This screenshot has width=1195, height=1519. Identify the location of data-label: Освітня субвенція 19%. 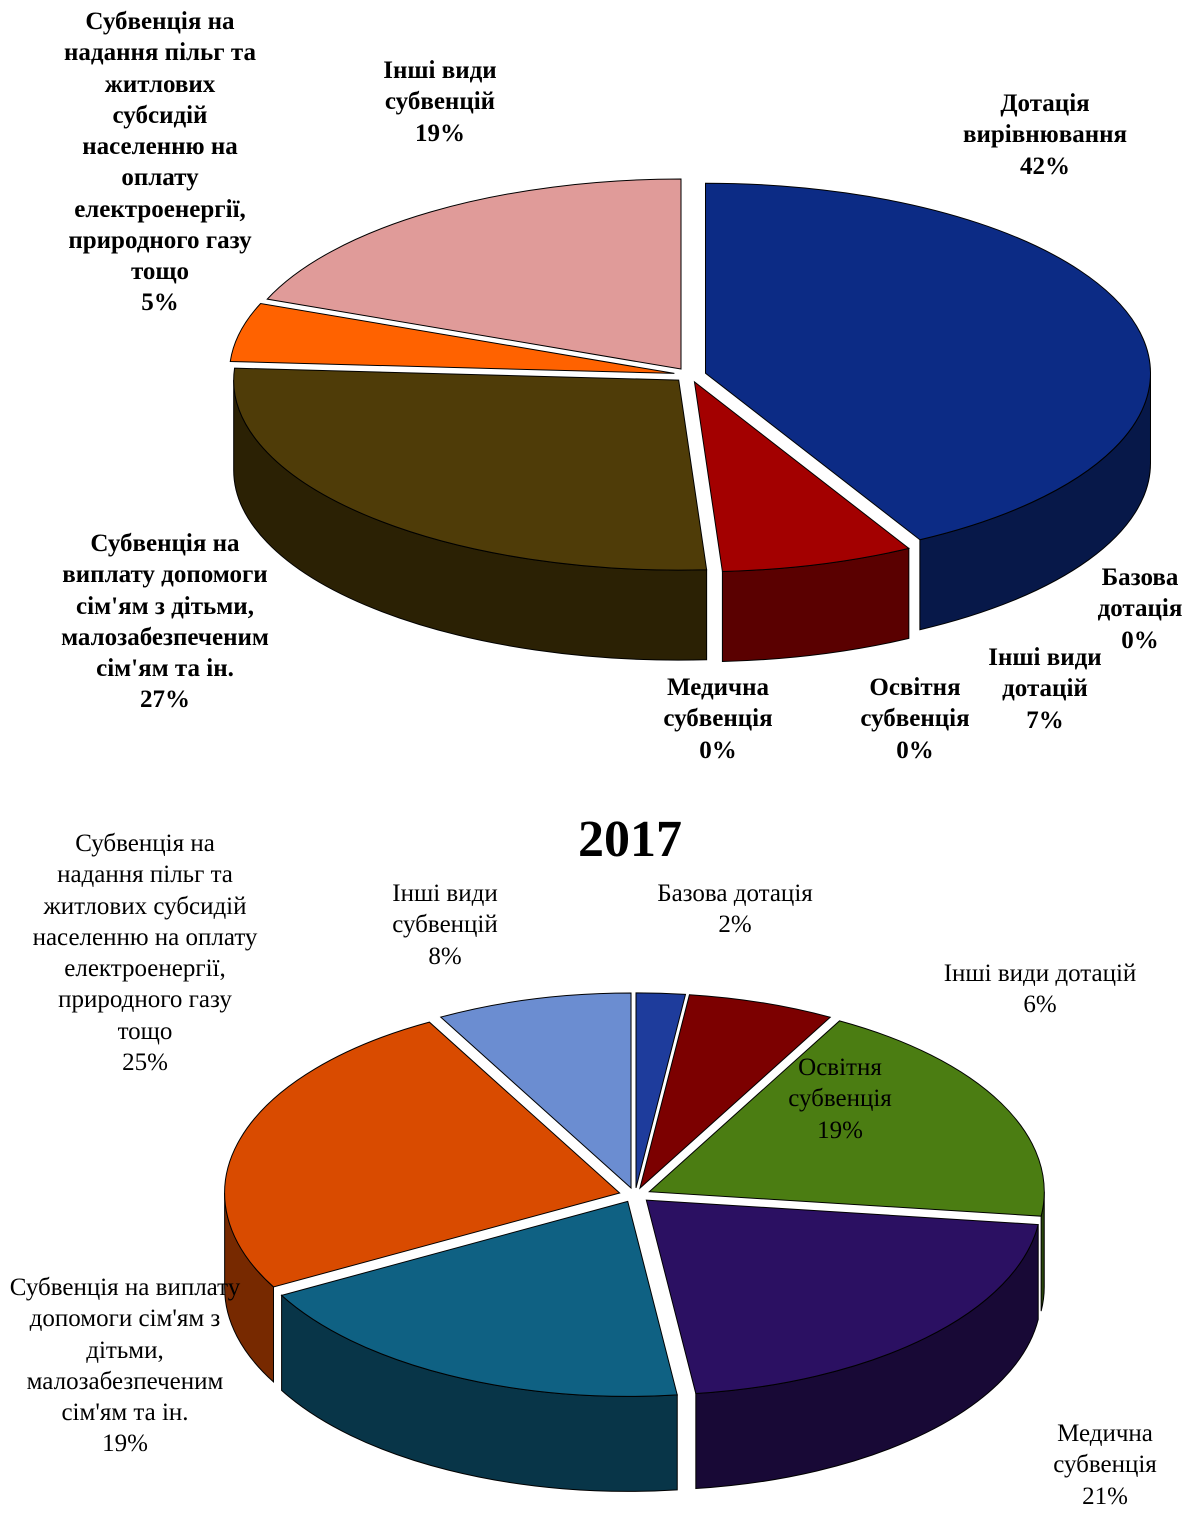
(840, 1099).